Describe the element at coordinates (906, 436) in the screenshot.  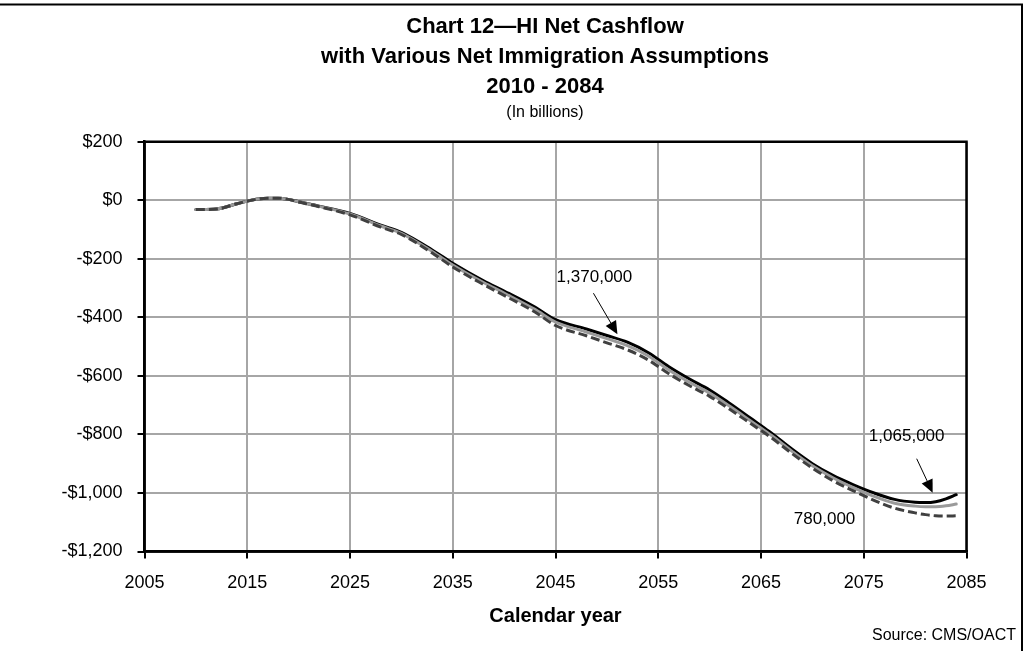
I see `text: 1,065,000` at that location.